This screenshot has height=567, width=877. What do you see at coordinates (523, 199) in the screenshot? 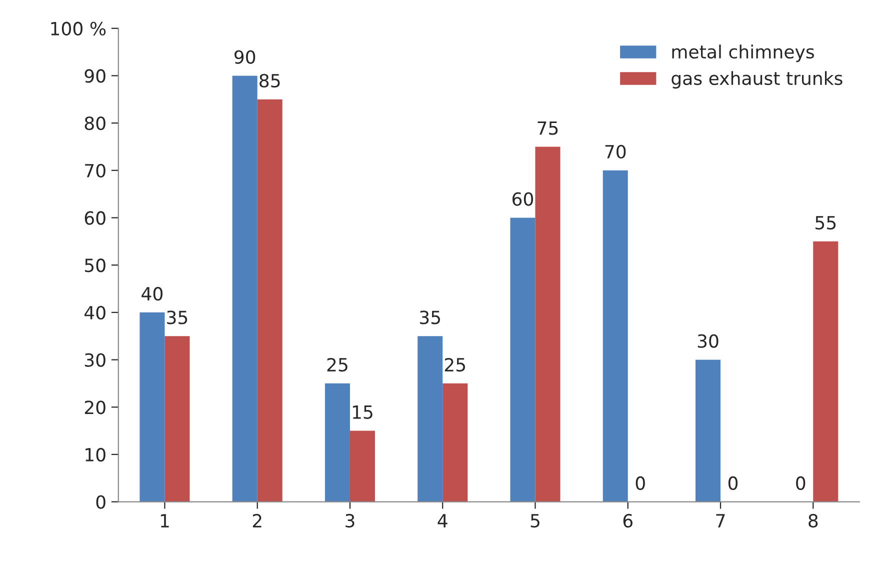
I see `data-label: 60` at bounding box center [523, 199].